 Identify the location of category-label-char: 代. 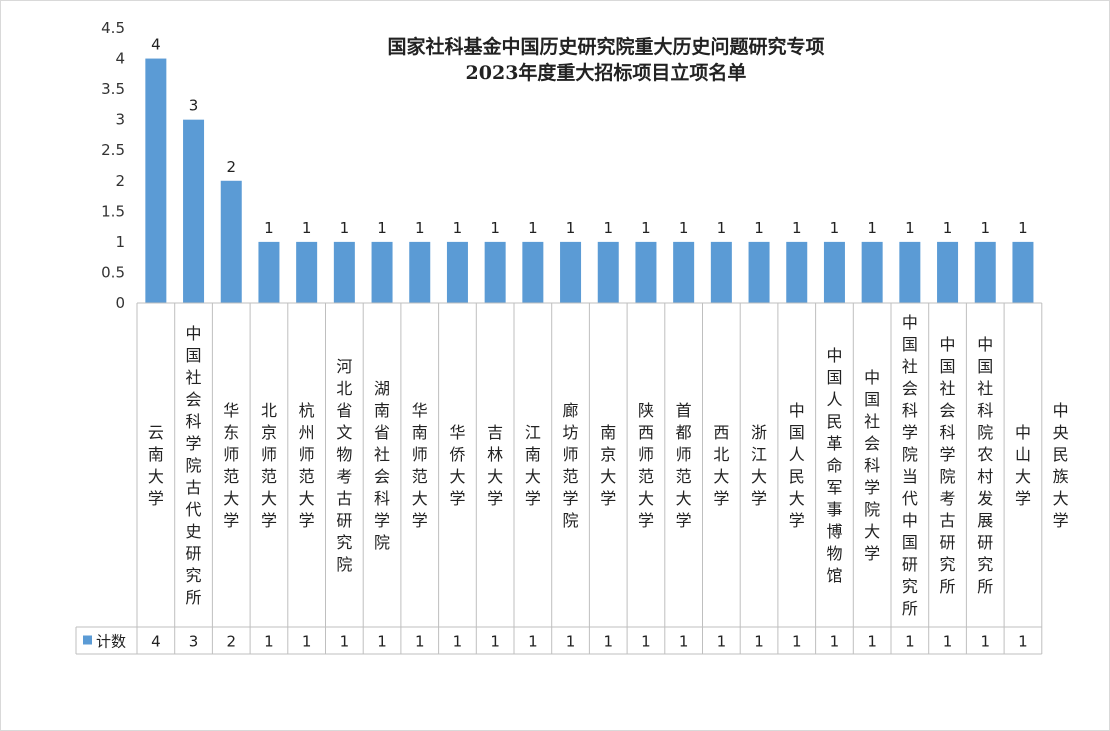
(910, 498).